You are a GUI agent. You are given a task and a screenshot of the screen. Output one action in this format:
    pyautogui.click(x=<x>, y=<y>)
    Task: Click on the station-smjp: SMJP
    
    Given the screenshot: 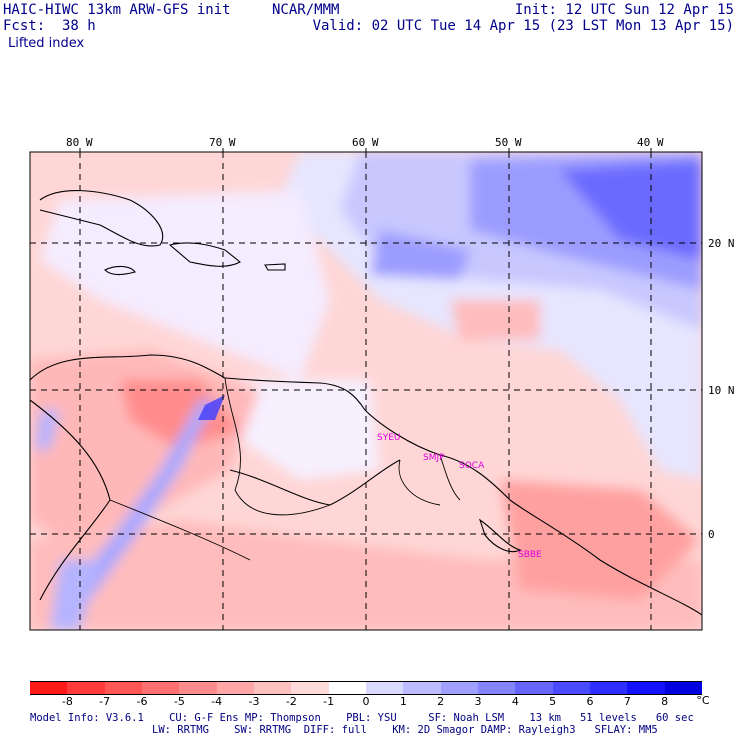 What is the action you would take?
    pyautogui.click(x=434, y=458)
    